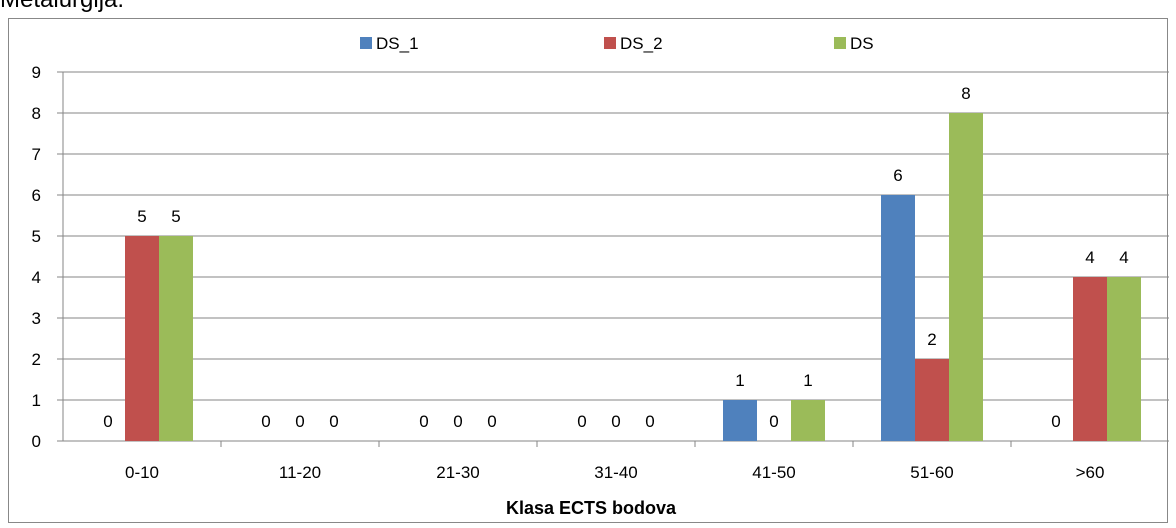 The image size is (1176, 528). I want to click on x-tick-label: >60, so click(1090, 472).